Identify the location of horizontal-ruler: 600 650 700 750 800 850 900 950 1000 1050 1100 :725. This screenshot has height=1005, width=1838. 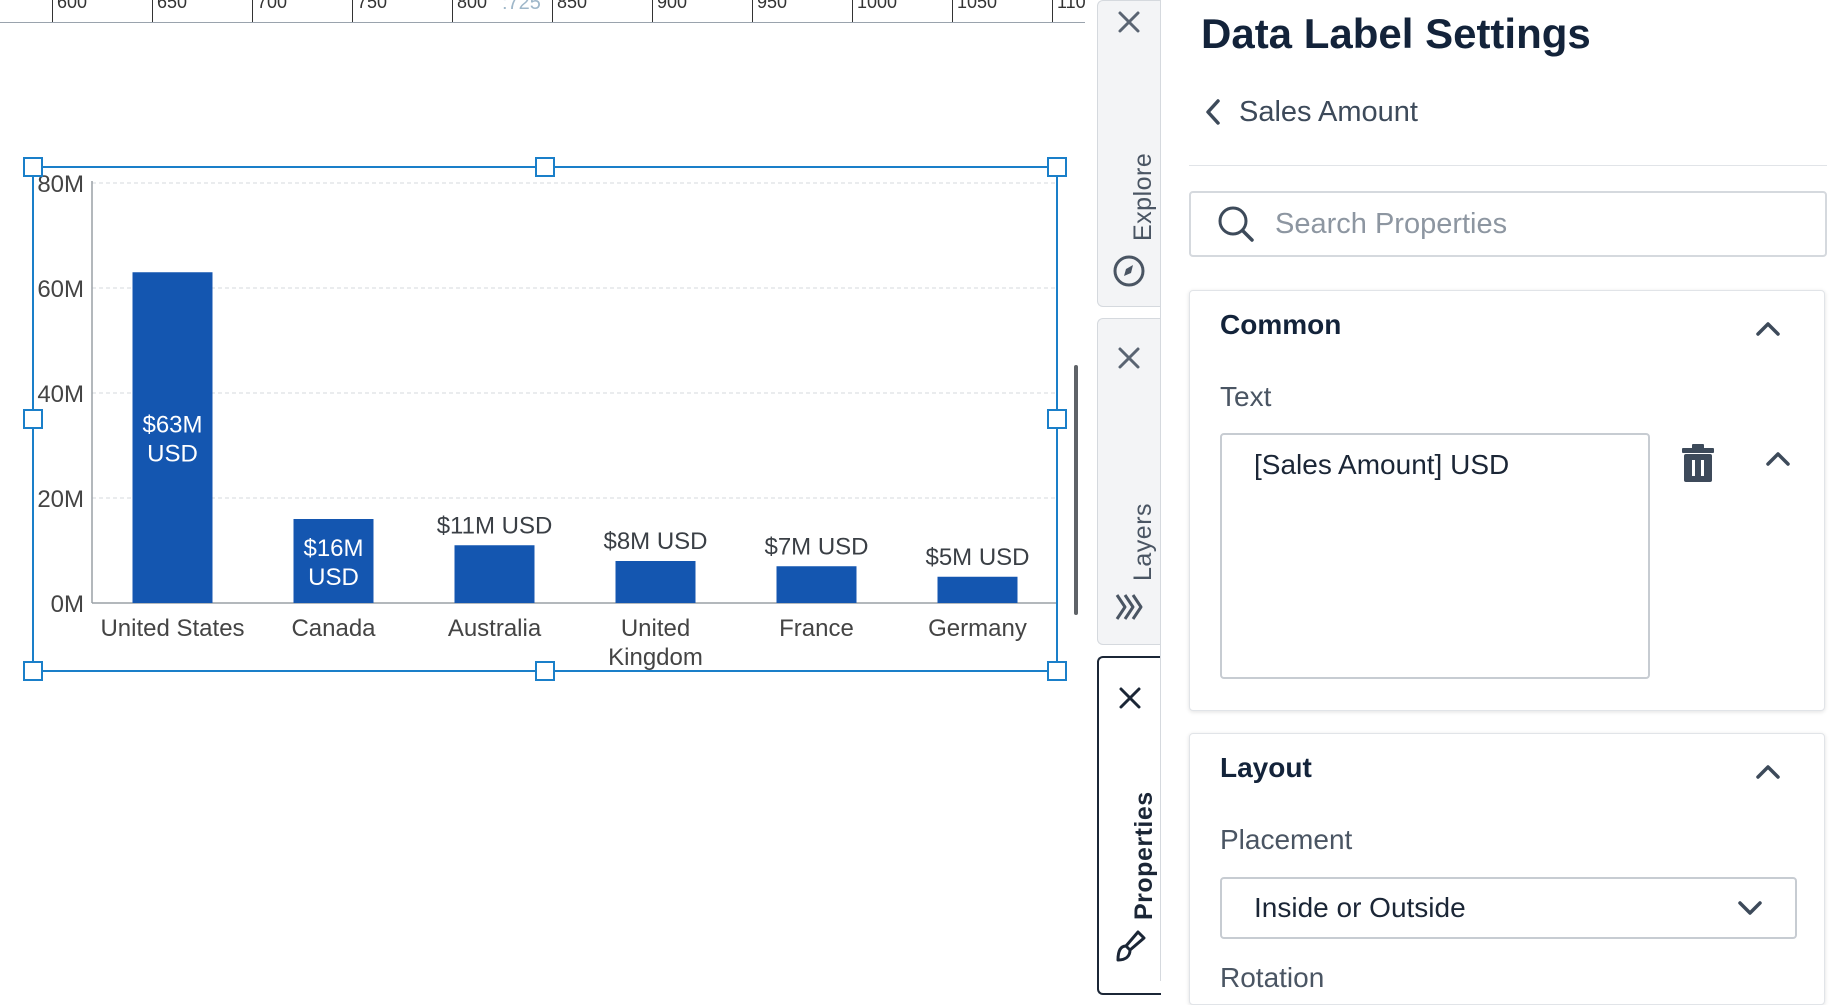
(542, 11).